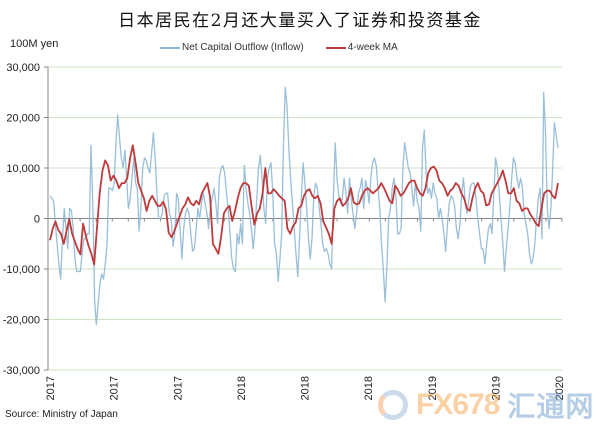 This screenshot has height=438, width=600. What do you see at coordinates (21, 270) in the screenshot?
I see `y-tick-label: -10,000` at bounding box center [21, 270].